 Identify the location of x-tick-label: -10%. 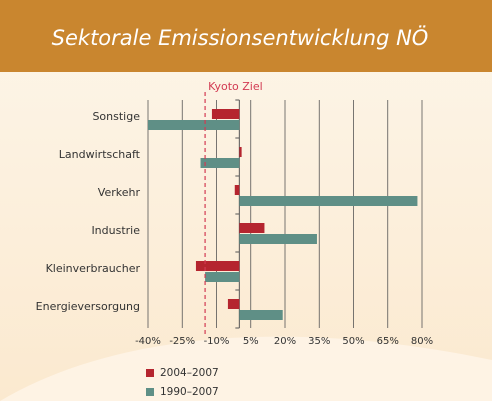
(217, 341).